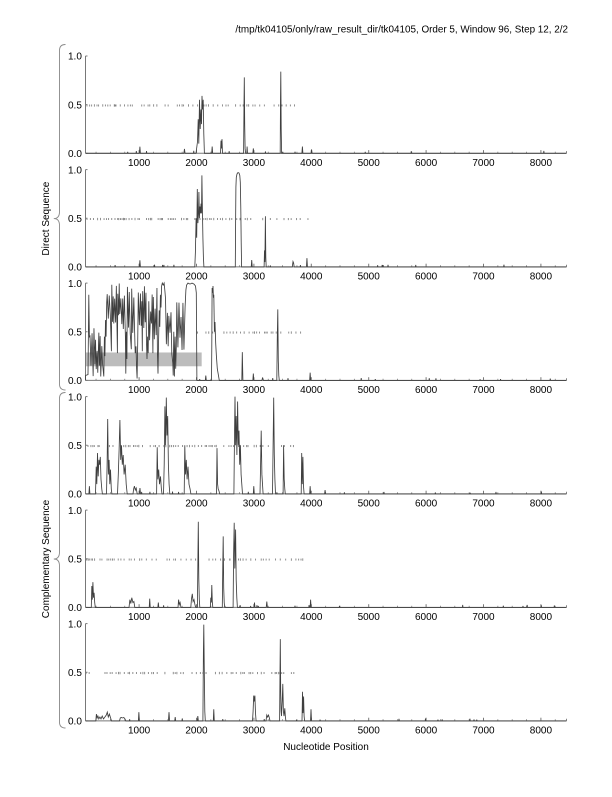 This screenshot has width=612, height=797. I want to click on svg-text: Nucleotide Position, so click(326, 747).